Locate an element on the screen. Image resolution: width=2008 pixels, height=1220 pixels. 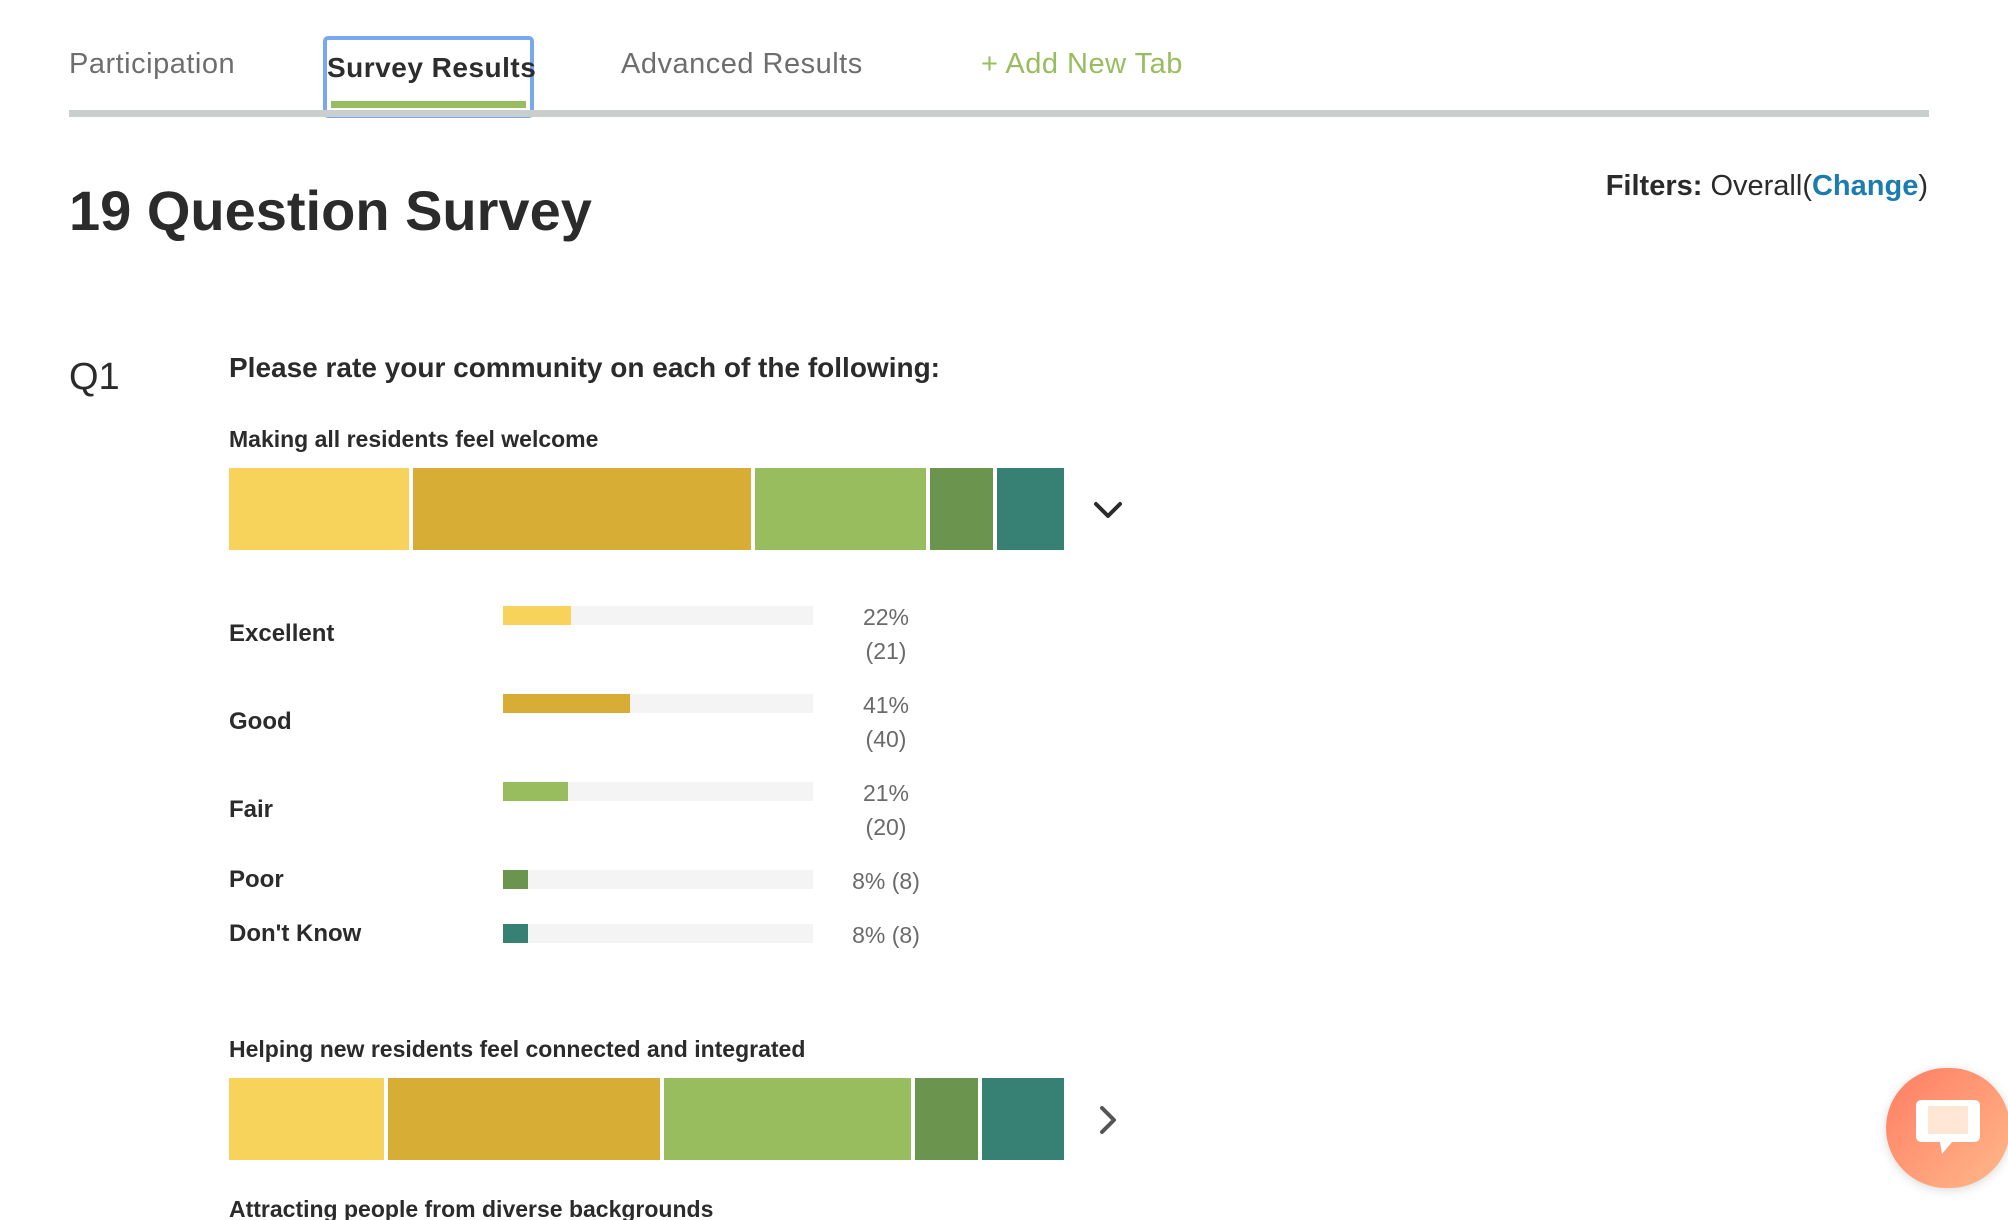
response-percent: 21% is located at coordinates (886, 793).